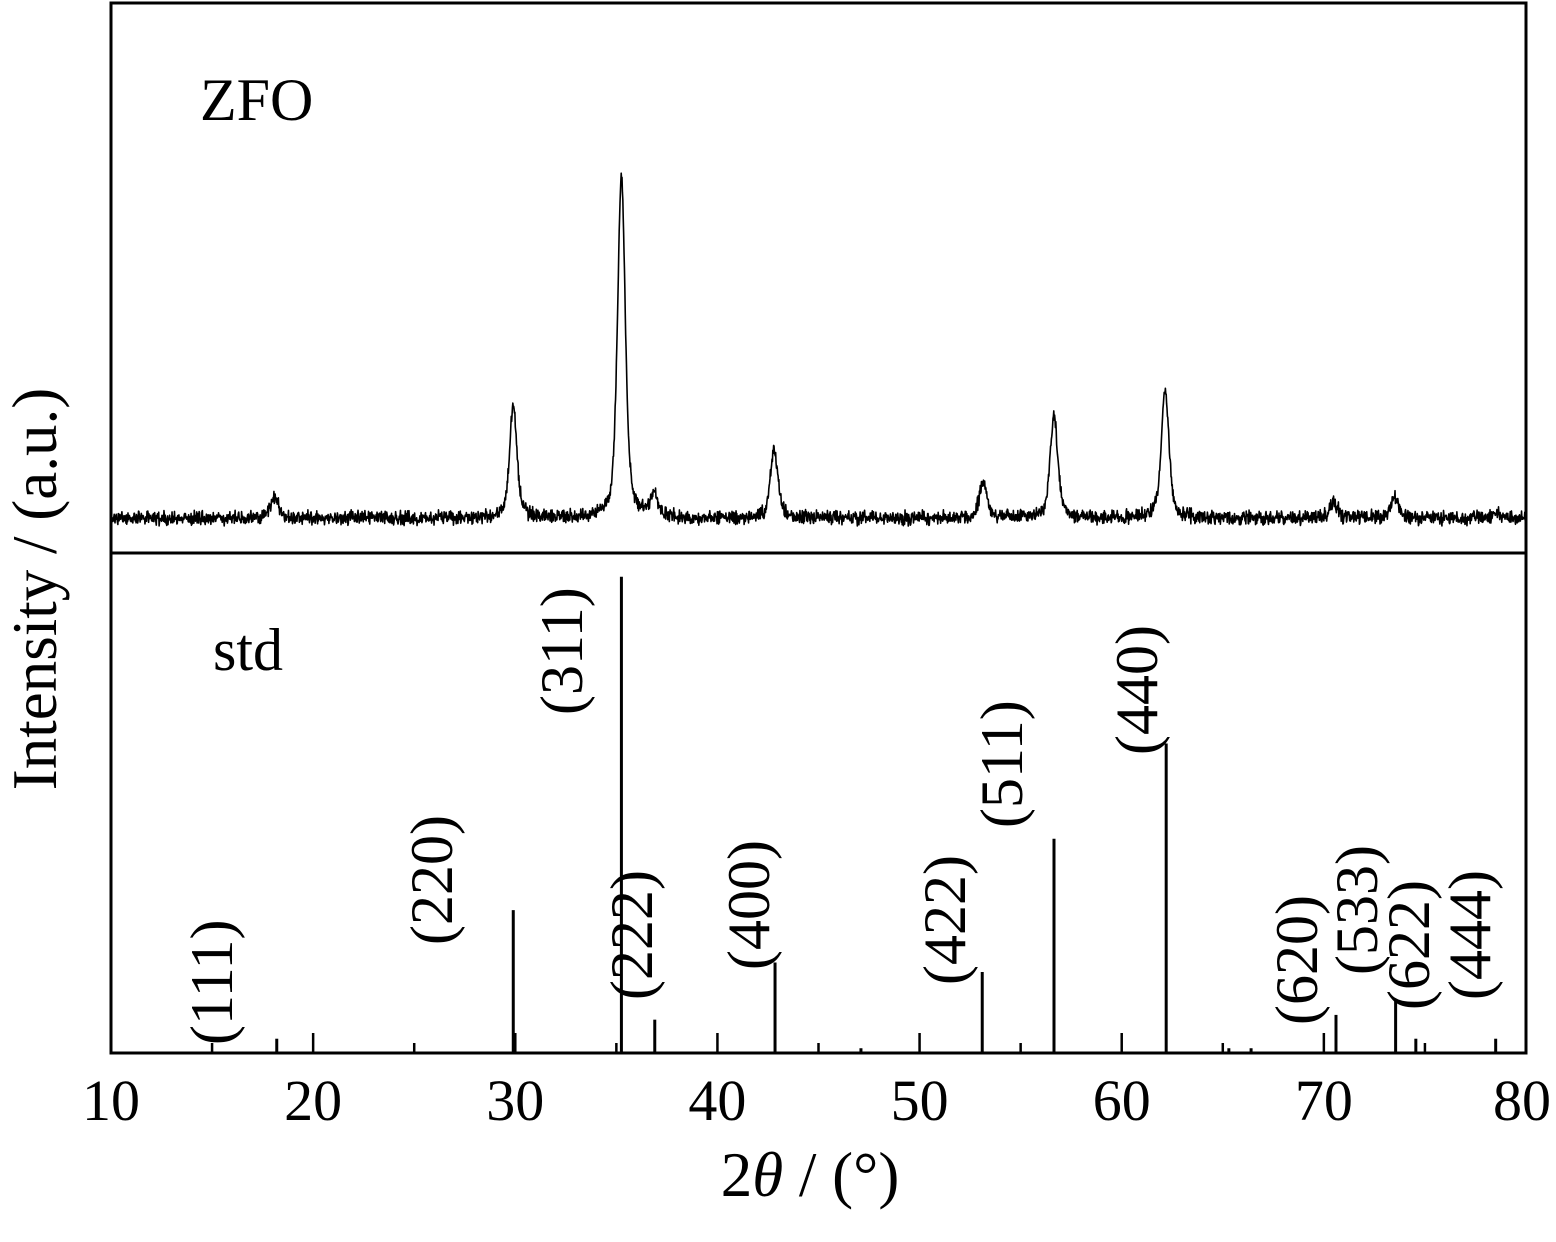  What do you see at coordinates (749, 905) in the screenshot?
I see `hkl-label-400: (400)` at bounding box center [749, 905].